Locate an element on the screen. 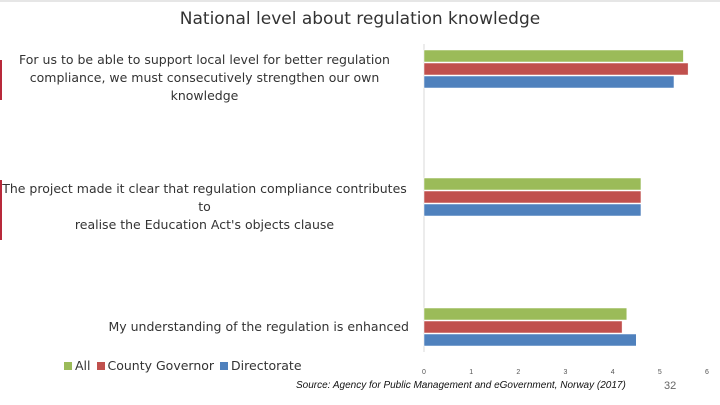 Image resolution: width=720 pixels, height=405 pixels. legend-label-county-governor: County Governor is located at coordinates (161, 365).